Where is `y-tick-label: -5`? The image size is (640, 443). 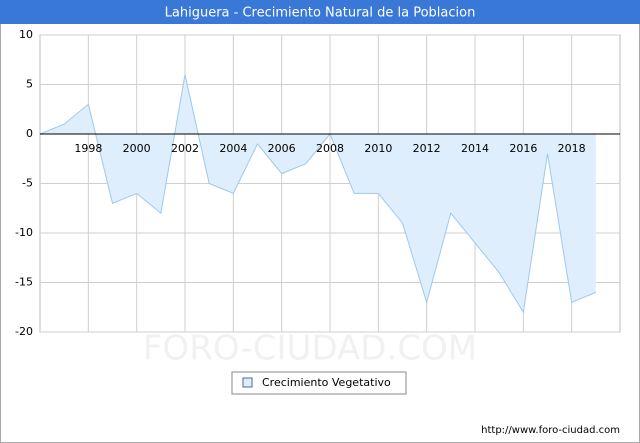
y-tick-label: -5 is located at coordinates (27, 183).